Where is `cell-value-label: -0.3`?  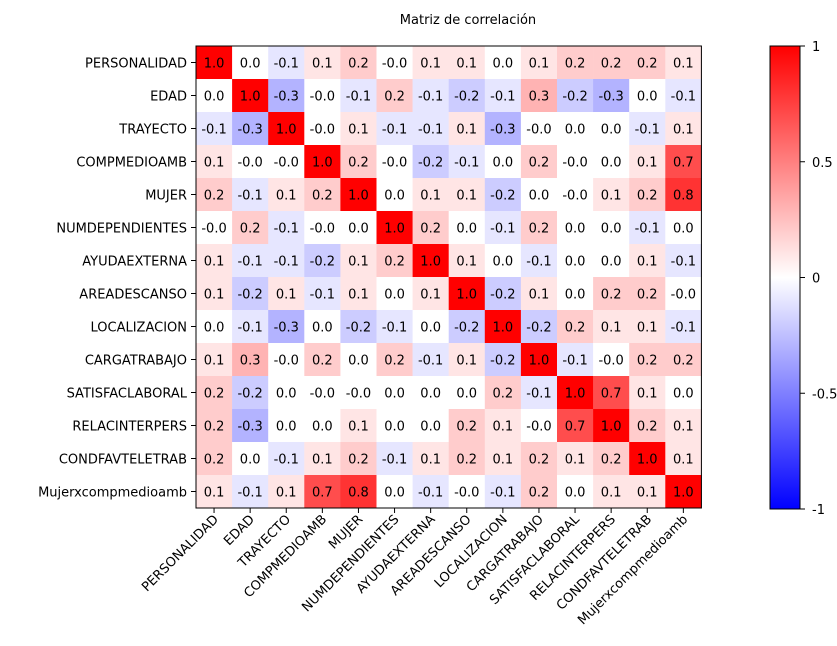
cell-value-label: -0.3 is located at coordinates (286, 328).